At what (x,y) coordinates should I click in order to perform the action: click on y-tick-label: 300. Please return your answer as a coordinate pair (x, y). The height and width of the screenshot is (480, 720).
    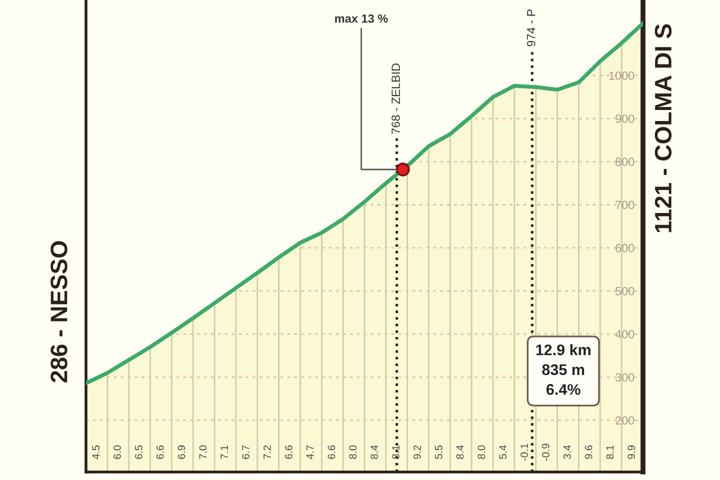
    Looking at the image, I should click on (624, 377).